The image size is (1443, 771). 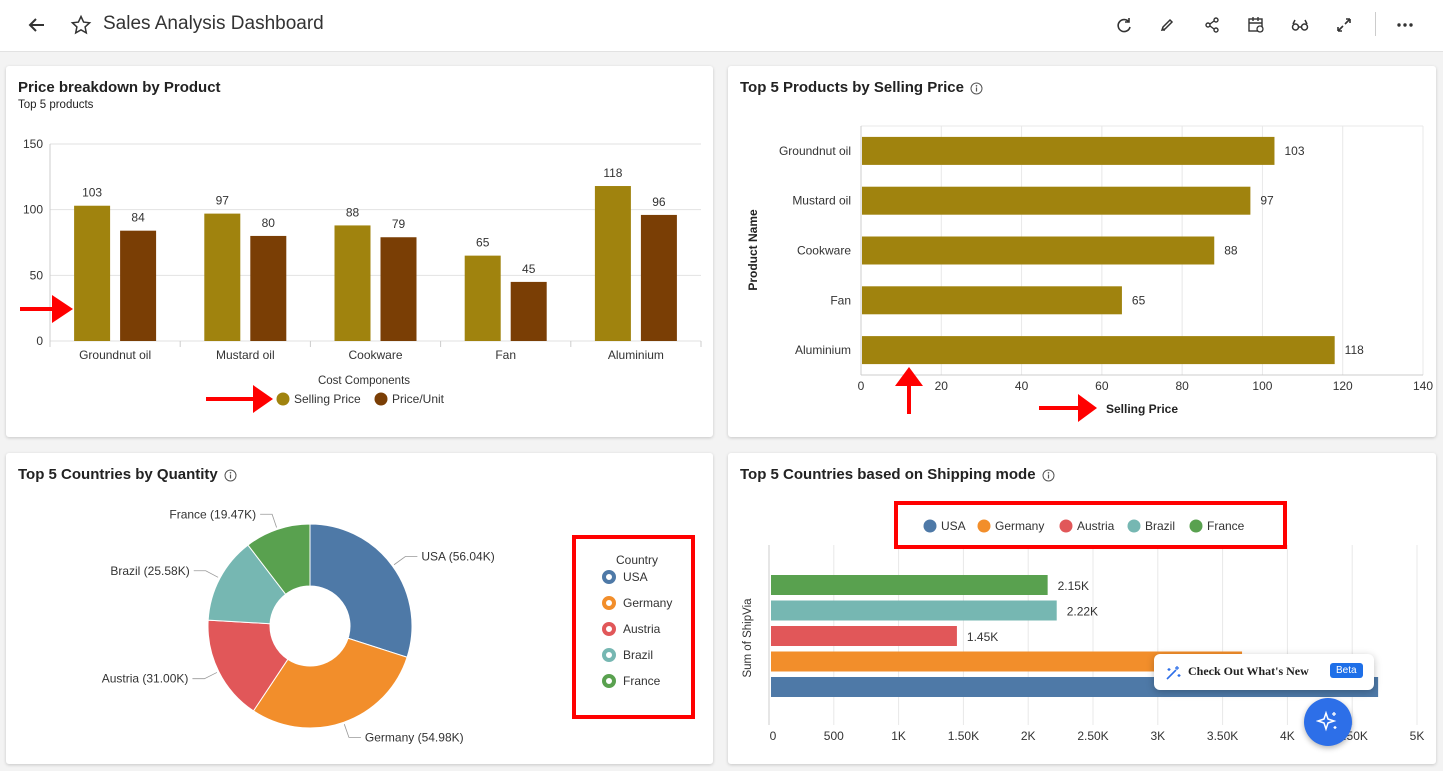 What do you see at coordinates (1346, 670) in the screenshot?
I see `beta-badge: Beta` at bounding box center [1346, 670].